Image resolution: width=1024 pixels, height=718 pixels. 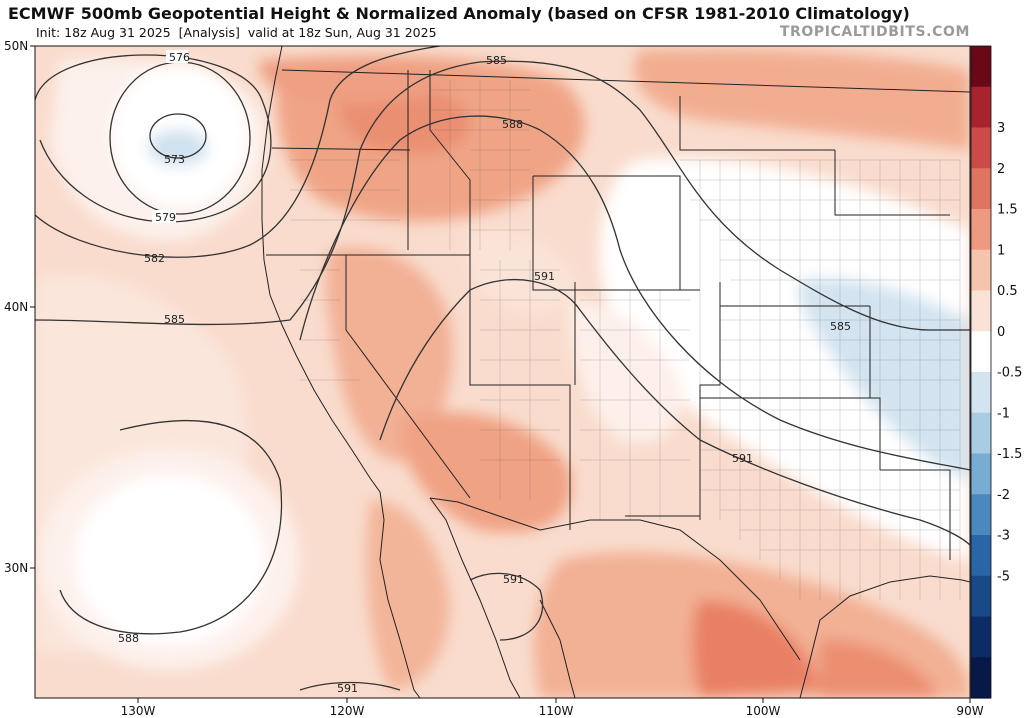 I want to click on lon-label-100w: 100W, so click(x=763, y=711).